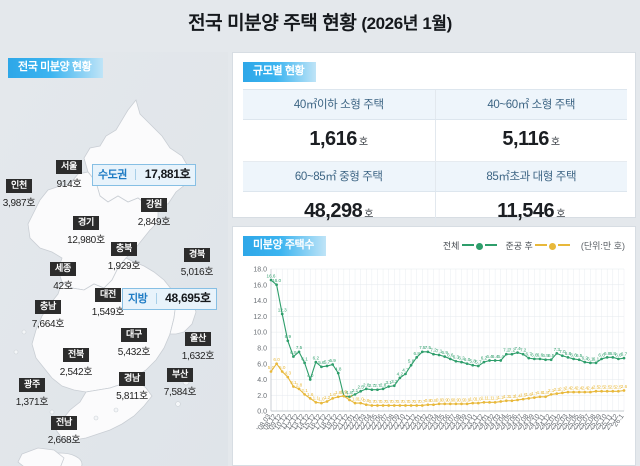 The height and width of the screenshot is (466, 640). I want to click on highlight-key: 지방, so click(138, 299).